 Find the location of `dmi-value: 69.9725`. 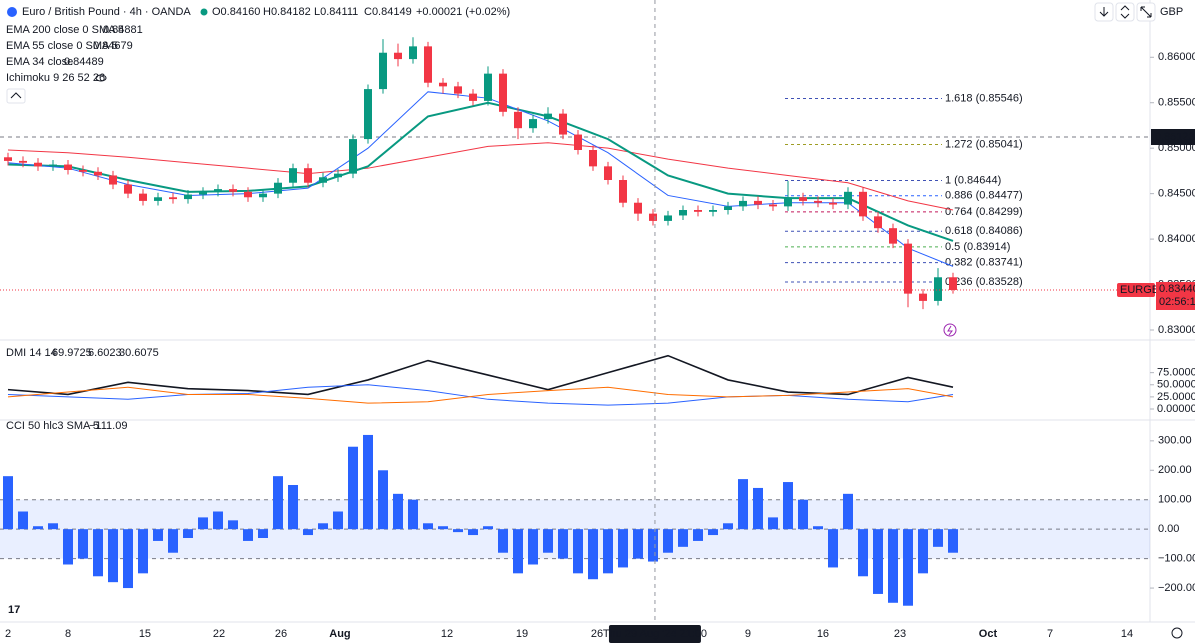

dmi-value: 69.9725 is located at coordinates (72, 353).